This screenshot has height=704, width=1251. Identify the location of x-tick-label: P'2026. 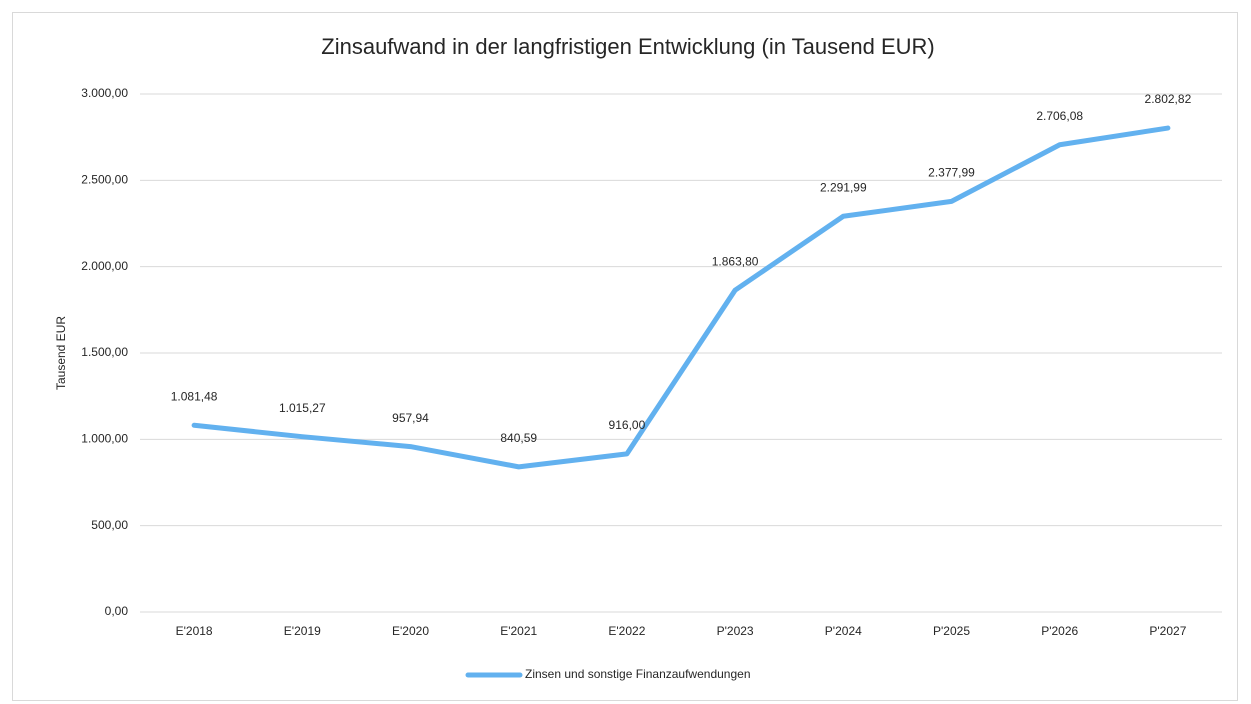
(1059, 631).